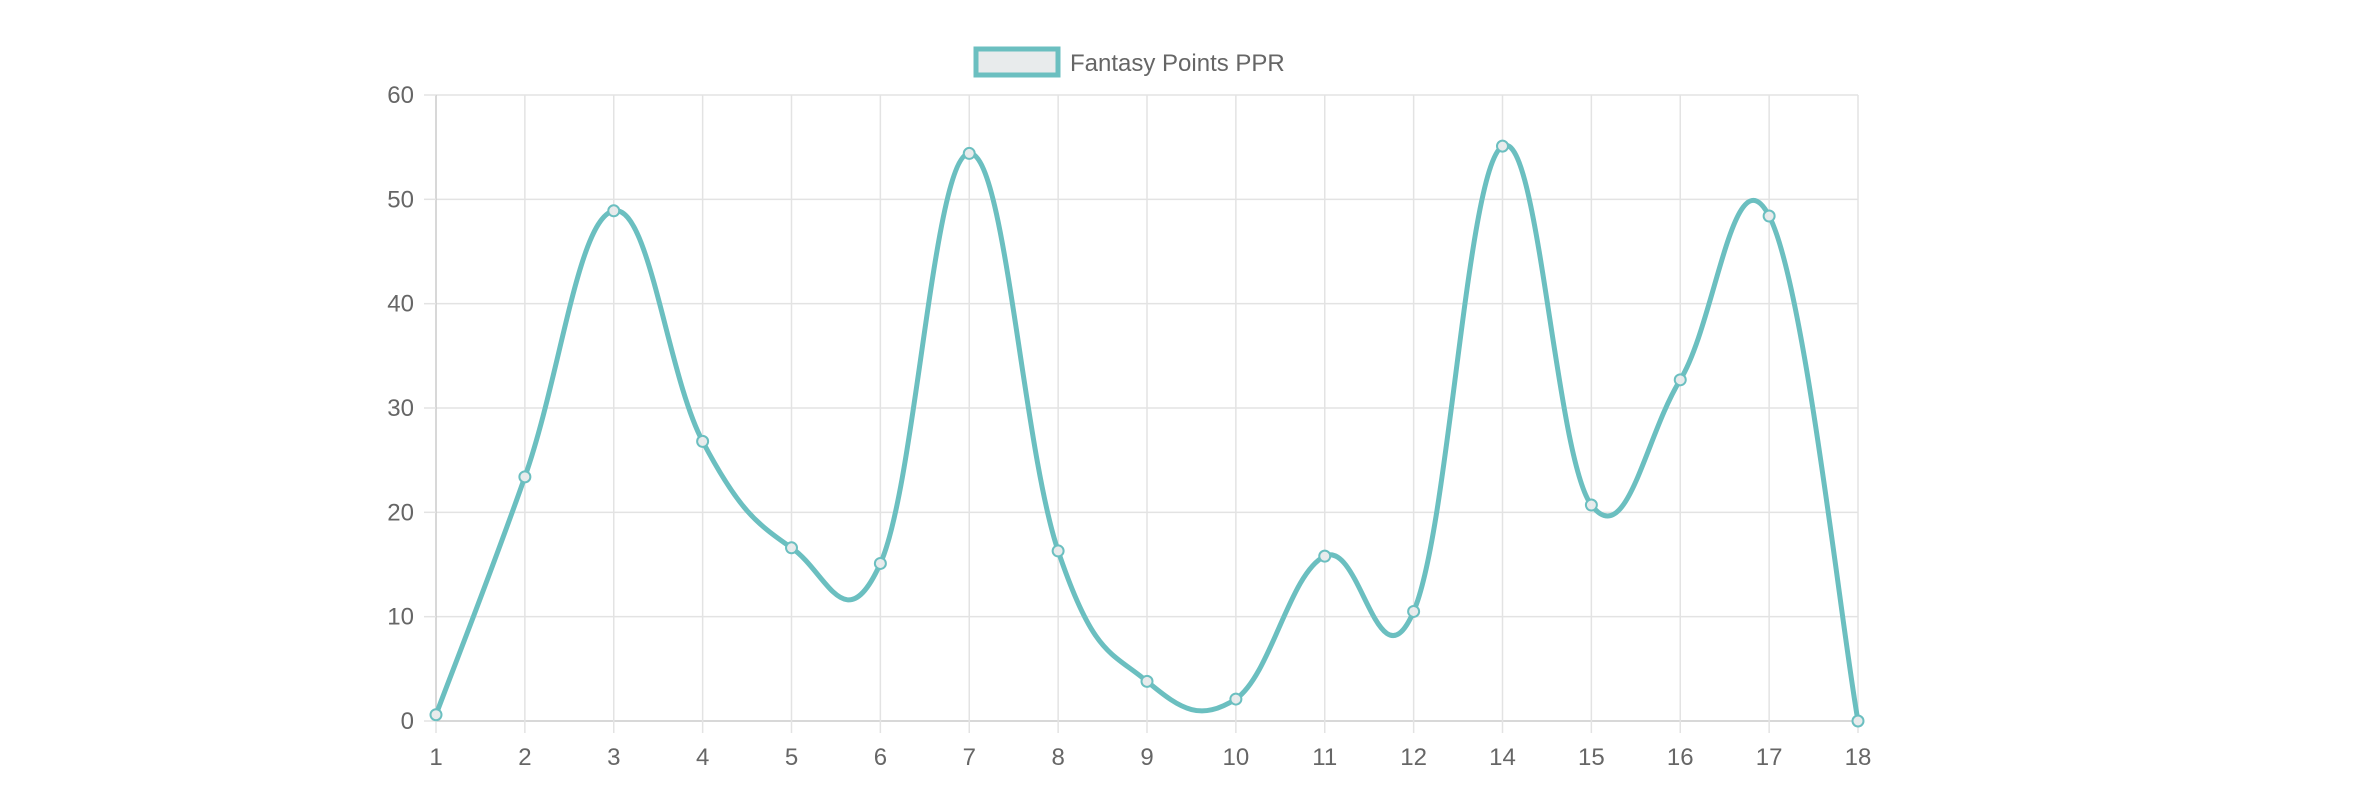 This screenshot has height=806, width=2366. What do you see at coordinates (1146, 757) in the screenshot?
I see `x-tick-label: 9` at bounding box center [1146, 757].